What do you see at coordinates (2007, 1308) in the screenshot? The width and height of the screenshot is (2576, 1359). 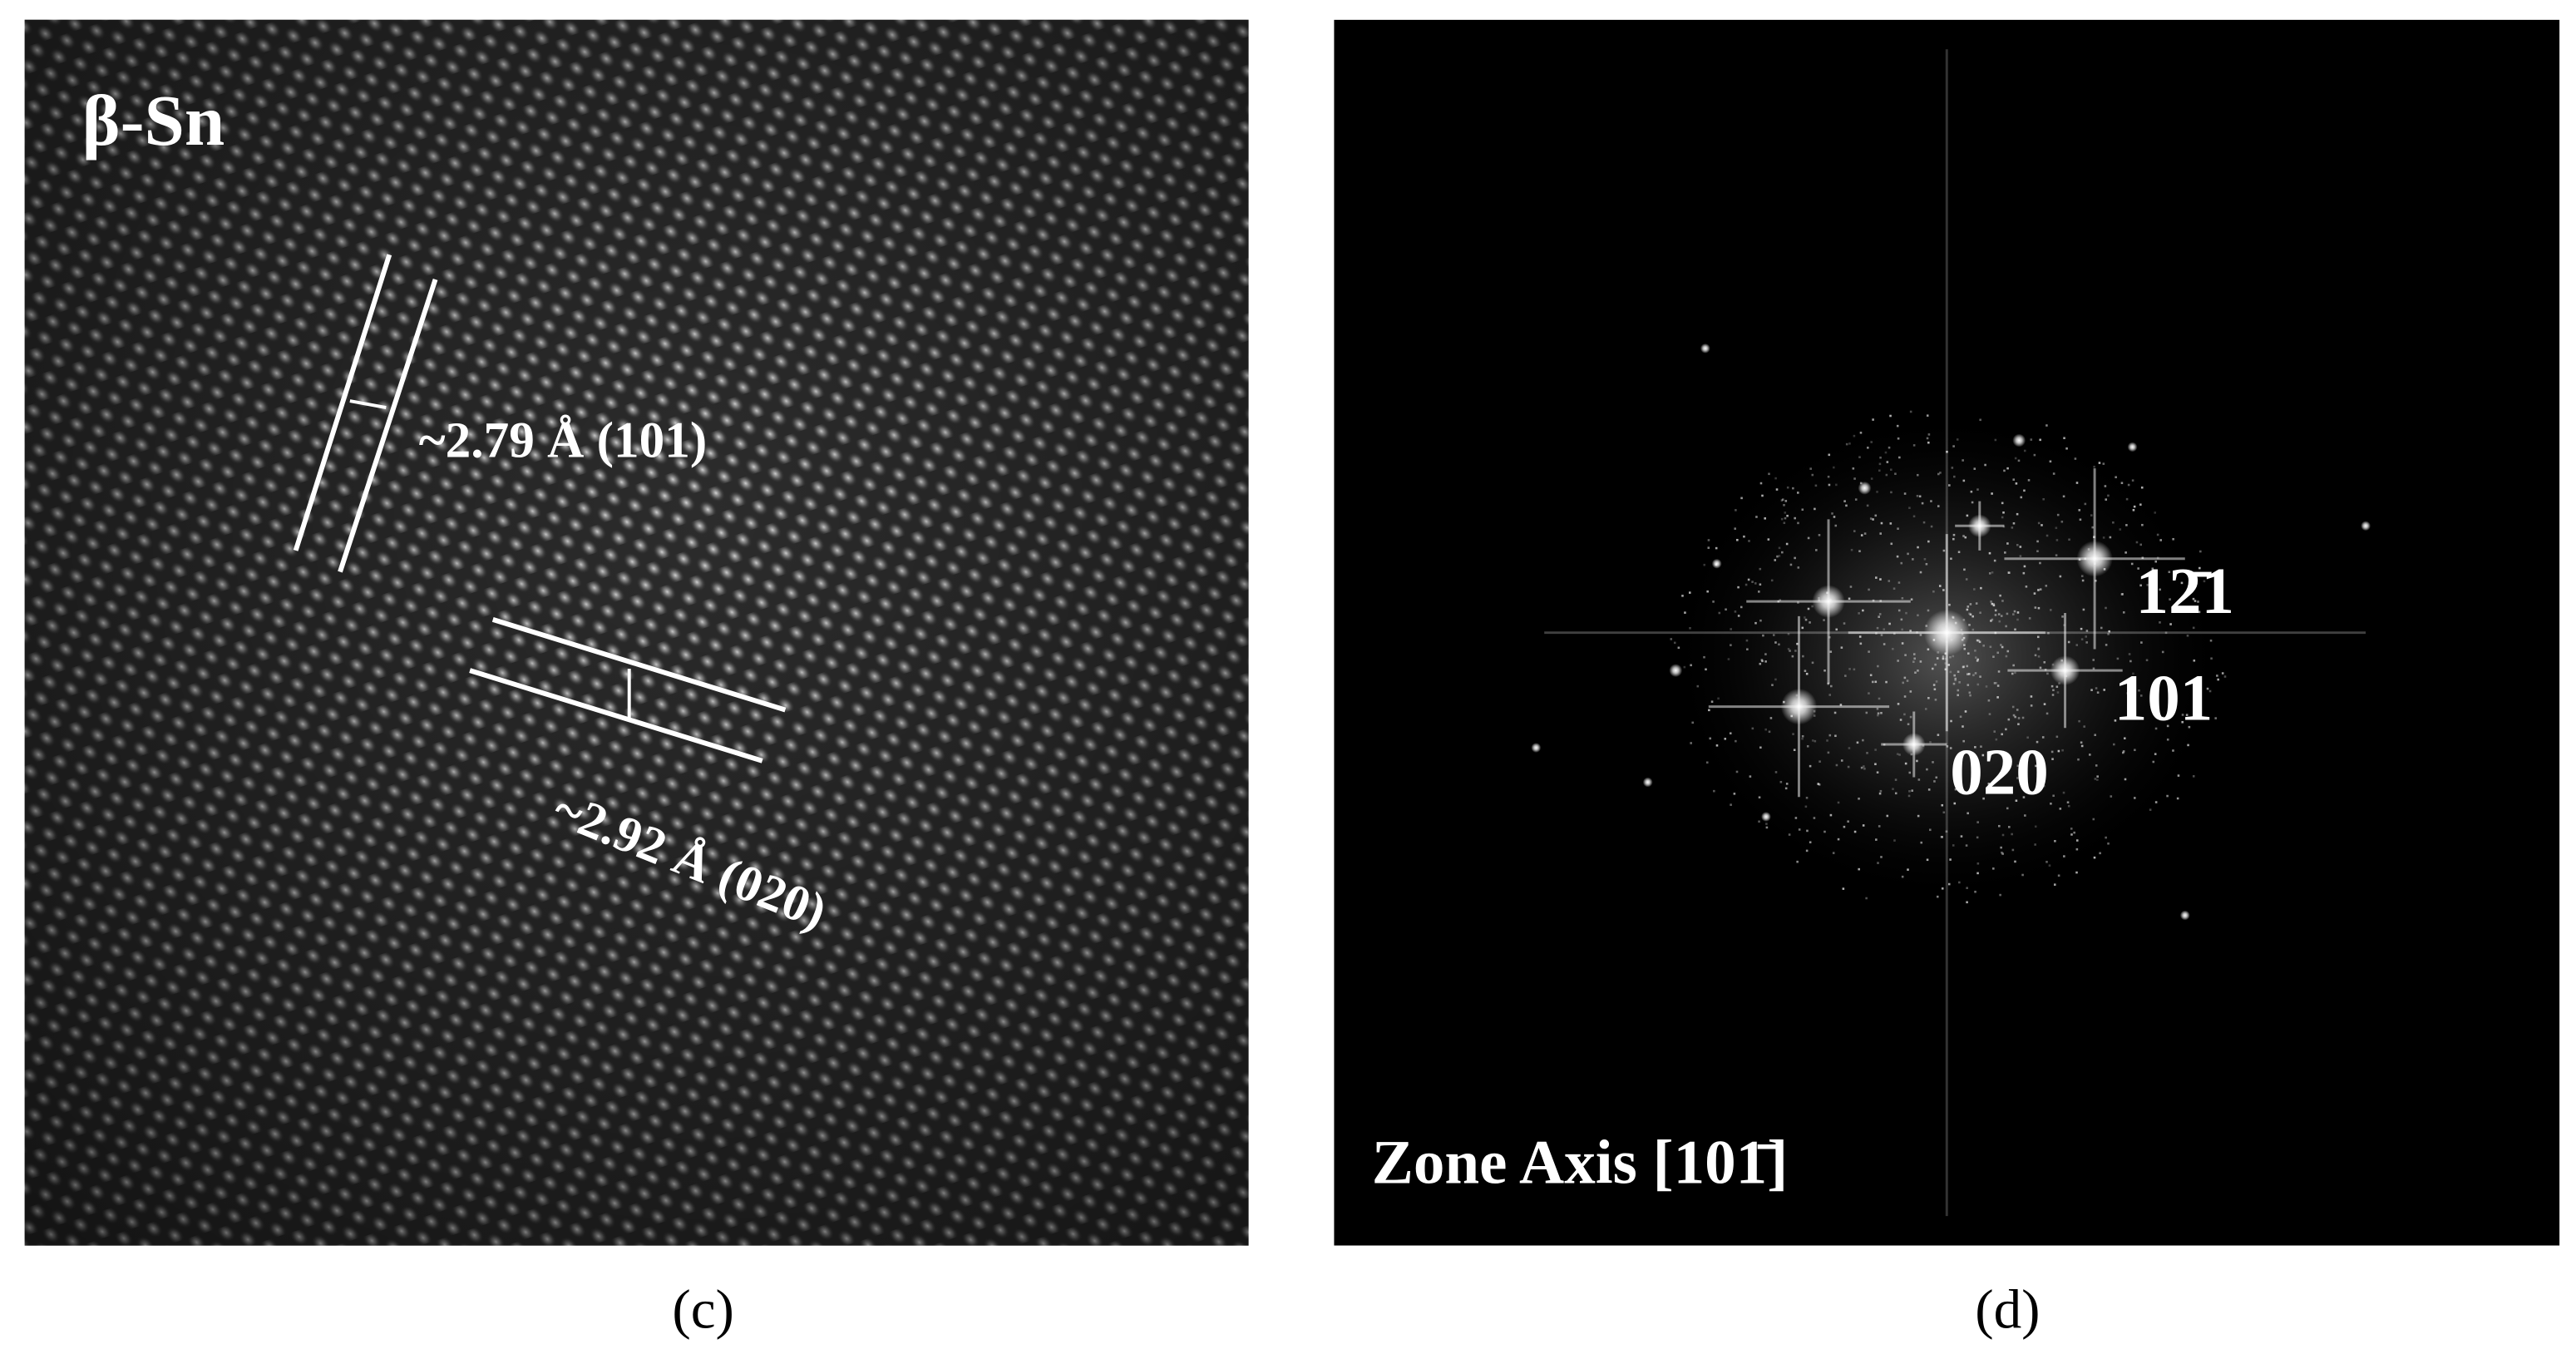 I see `panel-label: (d)` at bounding box center [2007, 1308].